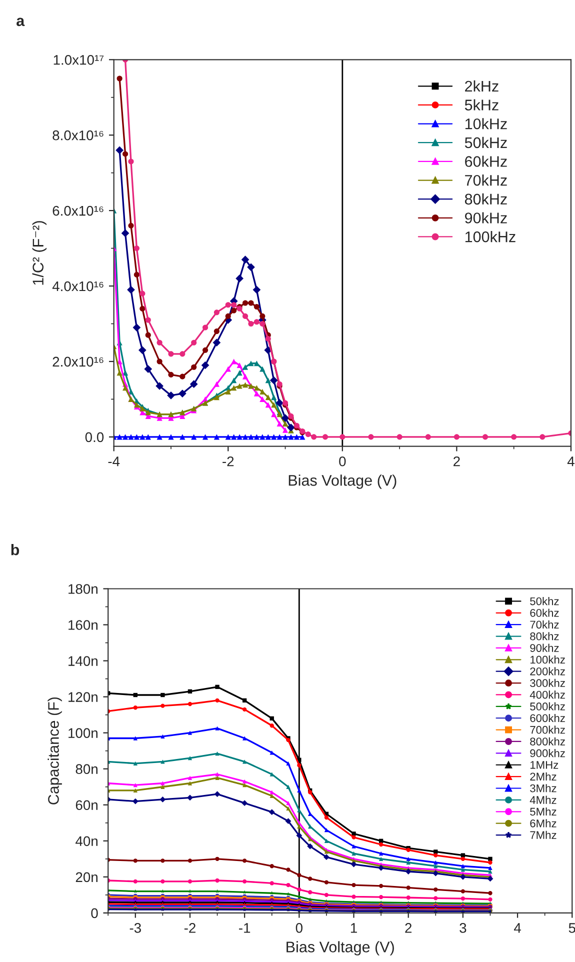 Image resolution: width=575 pixels, height=962 pixels. What do you see at coordinates (486, 180) in the screenshot?
I see `legend-label: 70kHz` at bounding box center [486, 180].